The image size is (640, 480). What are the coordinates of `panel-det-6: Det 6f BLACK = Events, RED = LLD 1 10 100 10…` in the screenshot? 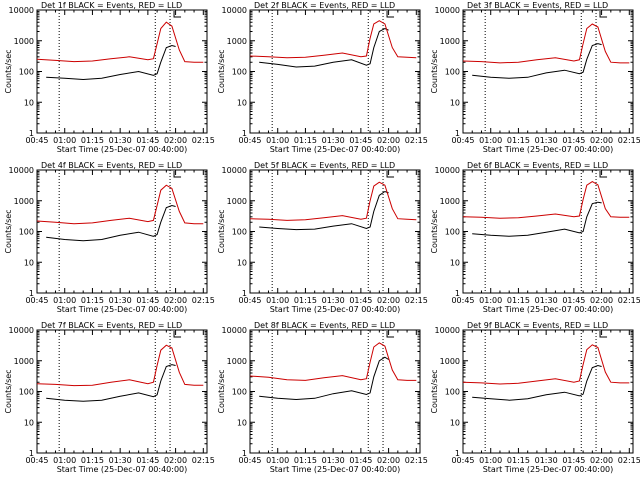 It's located at (535, 237).